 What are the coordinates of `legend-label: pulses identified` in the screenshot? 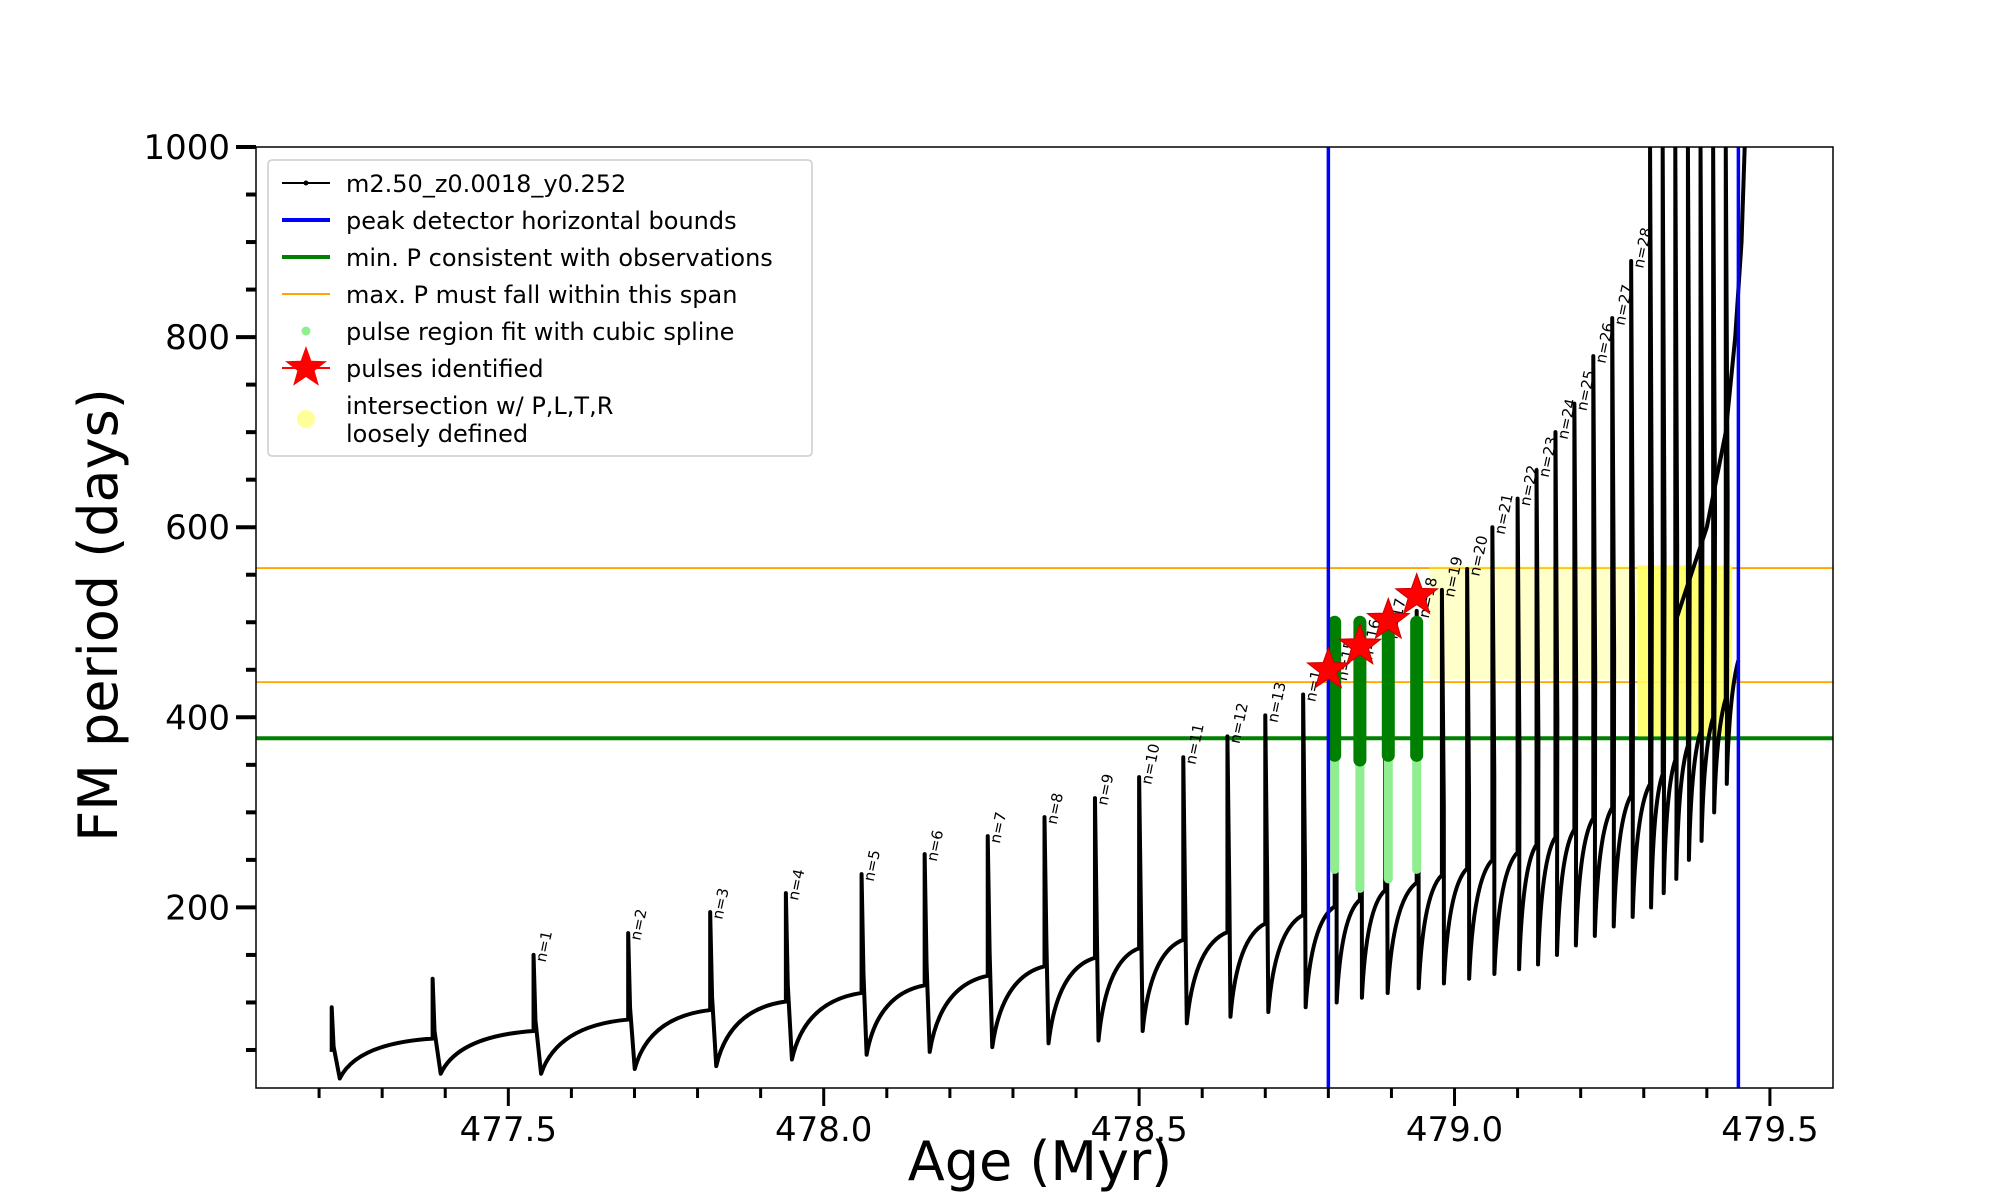 It's located at (445, 369).